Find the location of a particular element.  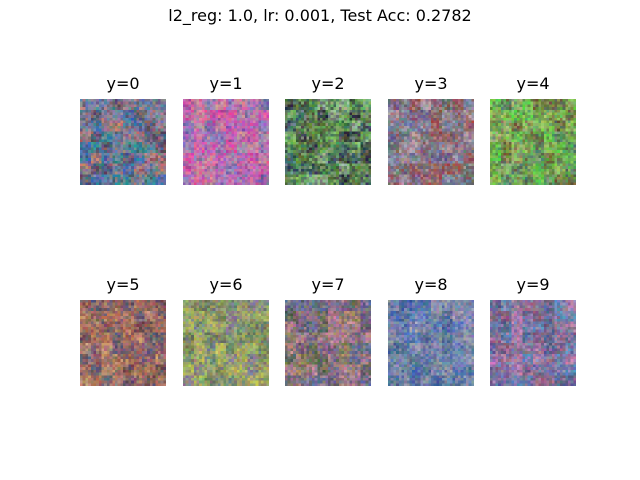

panel-label: y=8 is located at coordinates (431, 284).